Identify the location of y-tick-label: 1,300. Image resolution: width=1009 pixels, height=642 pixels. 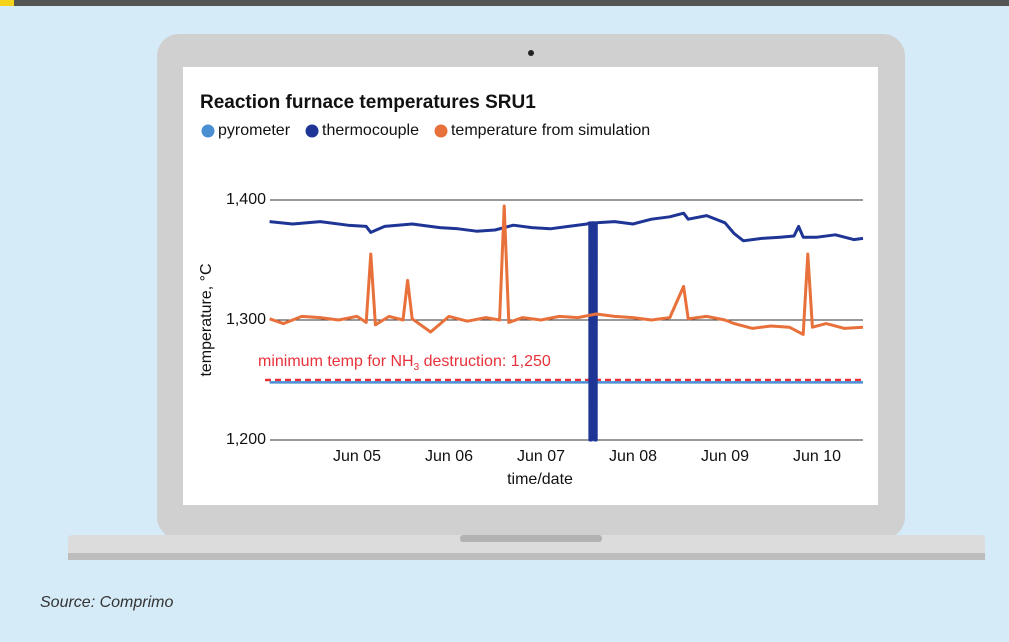
(246, 319).